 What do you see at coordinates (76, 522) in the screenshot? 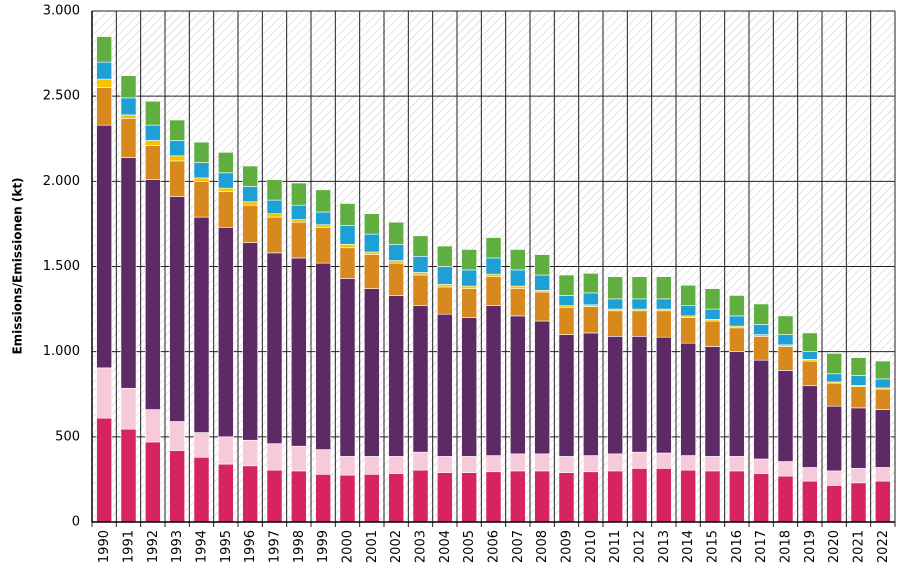
I see `y-tick-label: 0` at bounding box center [76, 522].